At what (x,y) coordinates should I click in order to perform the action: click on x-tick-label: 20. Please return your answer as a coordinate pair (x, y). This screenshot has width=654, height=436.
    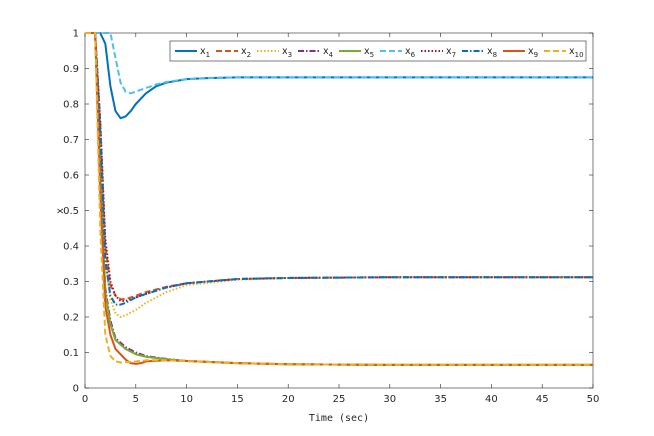
    Looking at the image, I should click on (288, 399).